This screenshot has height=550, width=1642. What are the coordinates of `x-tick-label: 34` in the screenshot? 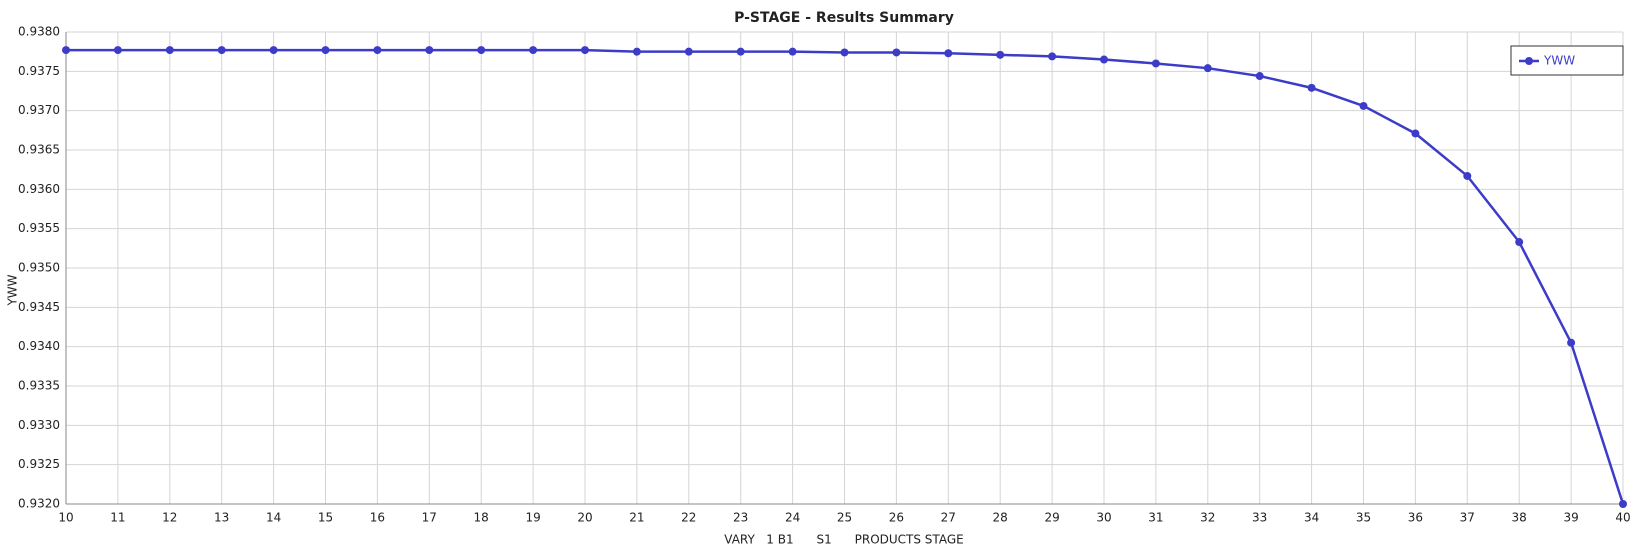 It's located at (1311, 518).